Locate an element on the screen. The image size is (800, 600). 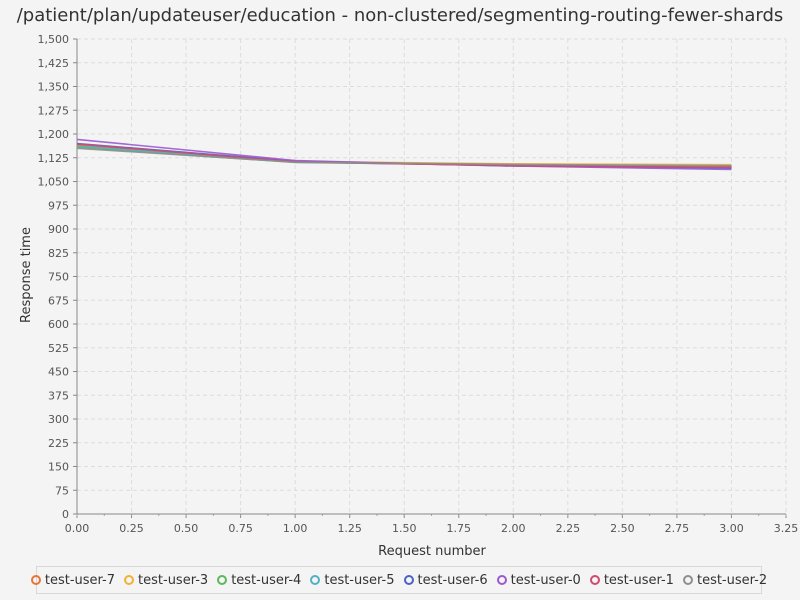
x-tick-label: 1.00 is located at coordinates (295, 528).